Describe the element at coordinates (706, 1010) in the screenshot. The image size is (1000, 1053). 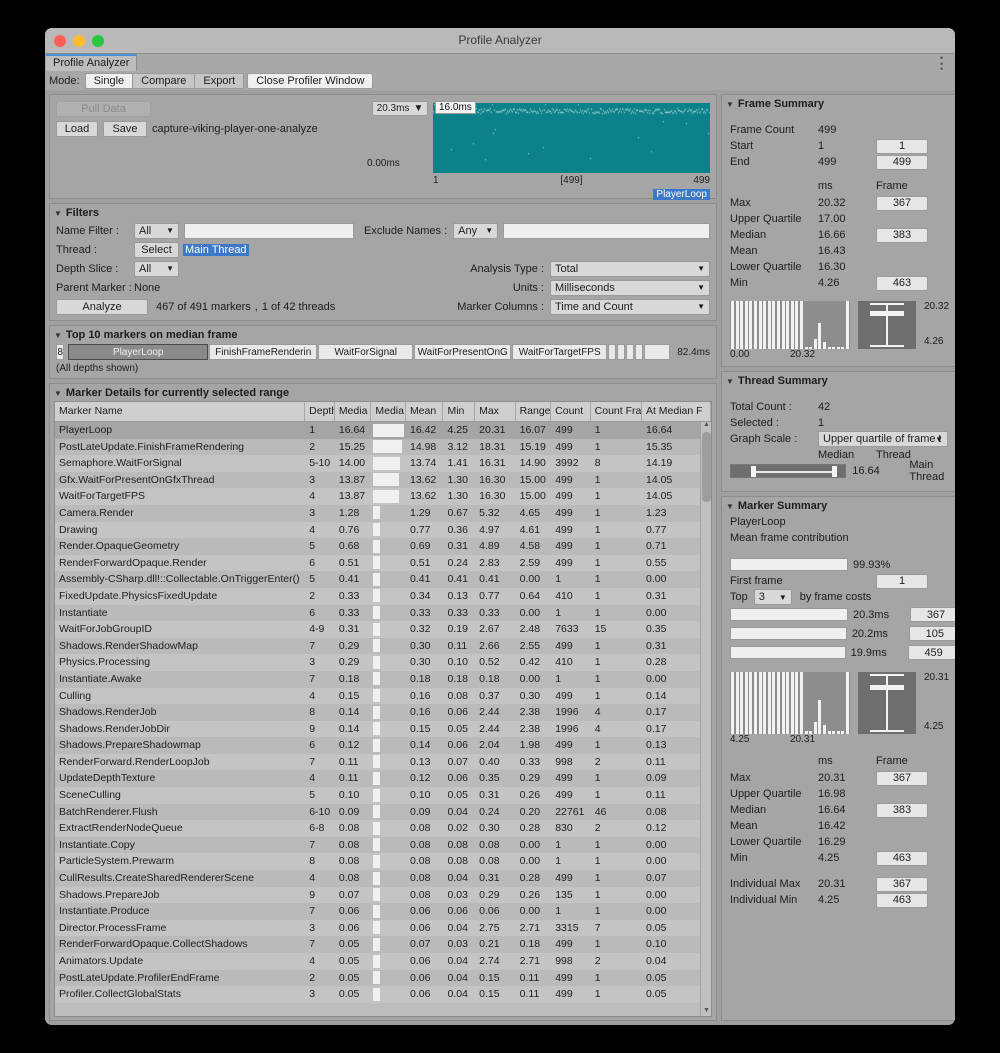
I see `scroll-down-icon: ▼` at that location.